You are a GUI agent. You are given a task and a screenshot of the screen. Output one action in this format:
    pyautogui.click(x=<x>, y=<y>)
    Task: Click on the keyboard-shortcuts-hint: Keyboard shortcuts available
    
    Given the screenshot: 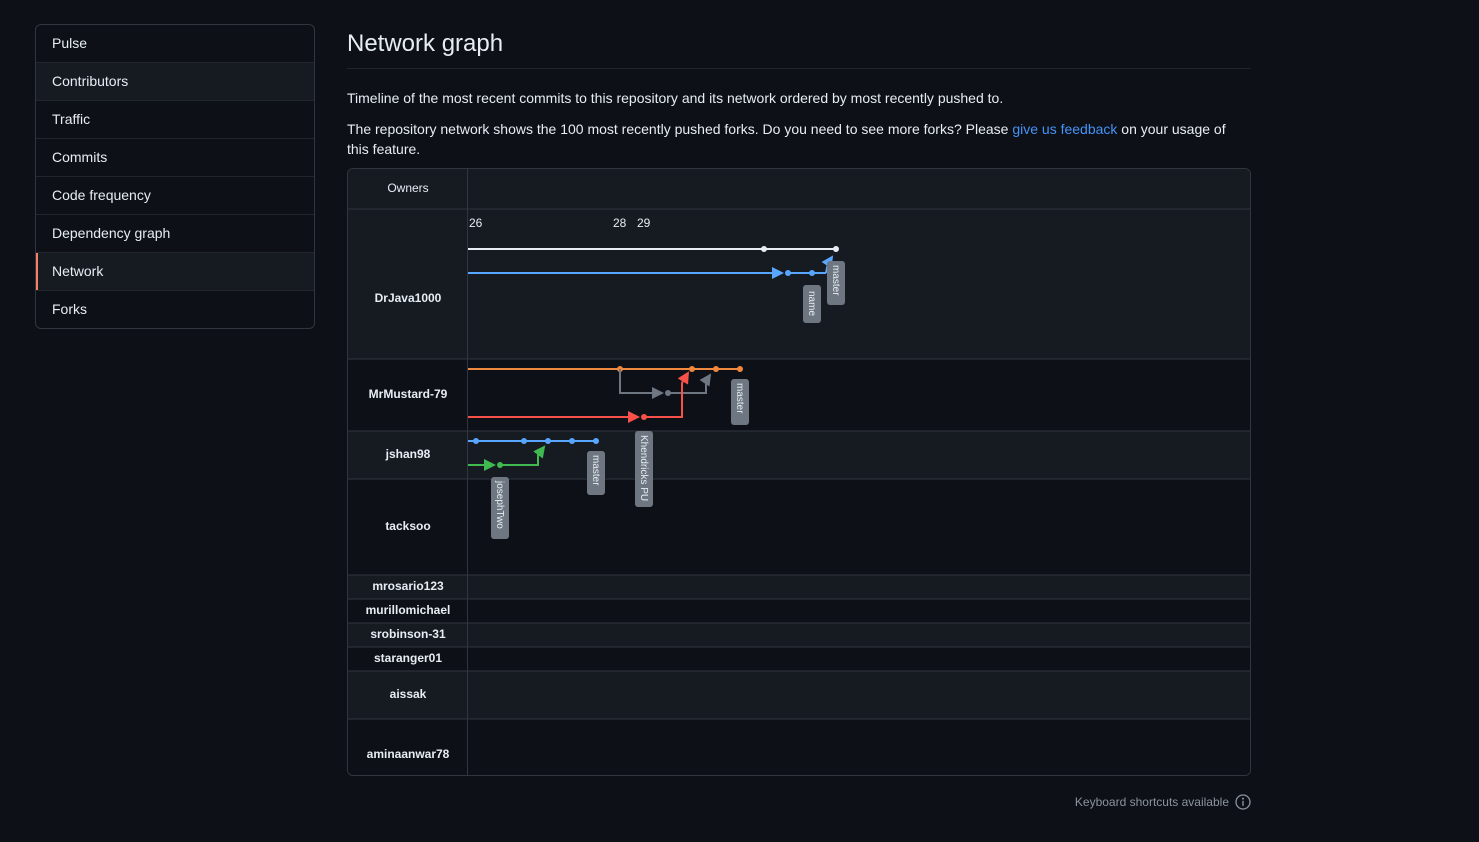 What is the action you would take?
    pyautogui.click(x=1163, y=802)
    